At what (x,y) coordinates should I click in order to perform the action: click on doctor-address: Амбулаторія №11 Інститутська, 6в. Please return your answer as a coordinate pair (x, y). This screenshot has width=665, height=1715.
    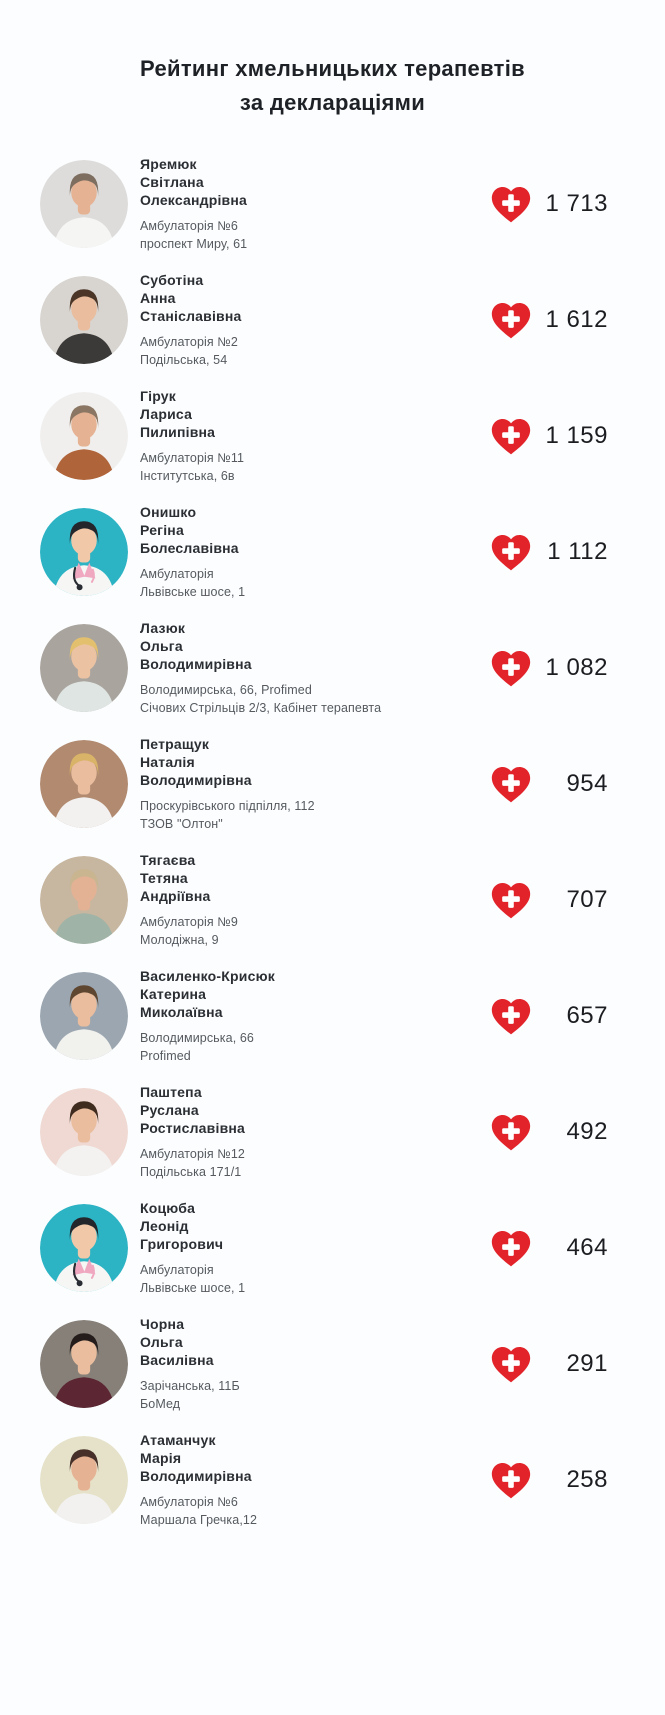
    Looking at the image, I should click on (308, 467).